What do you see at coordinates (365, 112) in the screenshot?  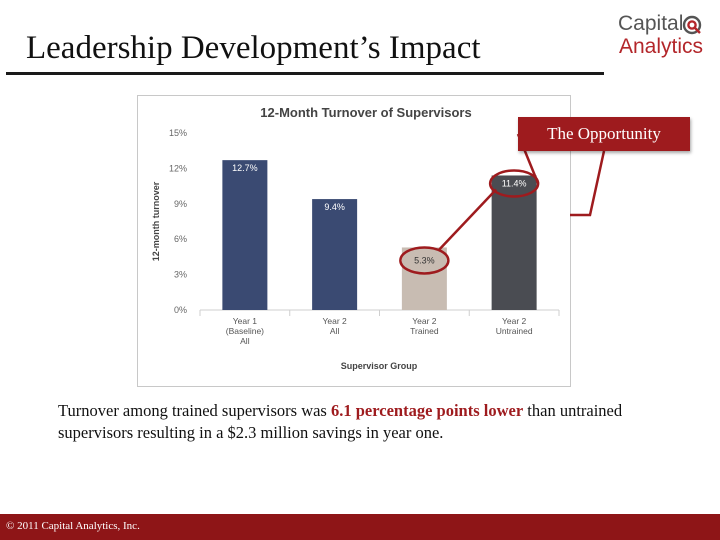 I see `chart-title: 12-Month Turnover of Supervisors` at bounding box center [365, 112].